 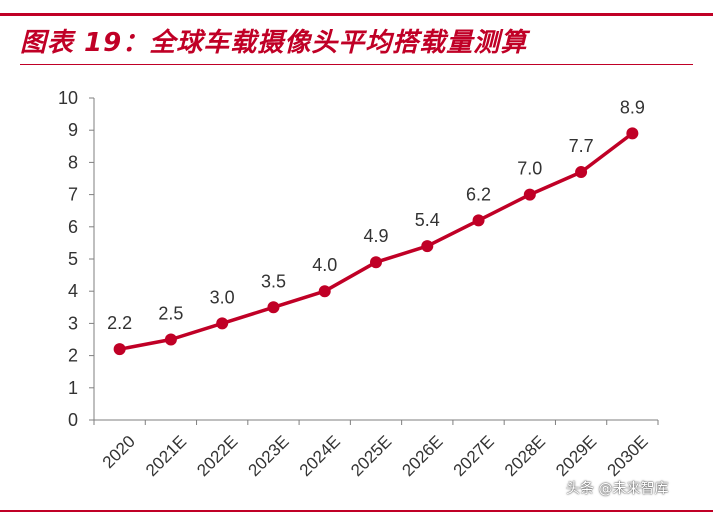 I want to click on data-label: 7.7, so click(x=581, y=146).